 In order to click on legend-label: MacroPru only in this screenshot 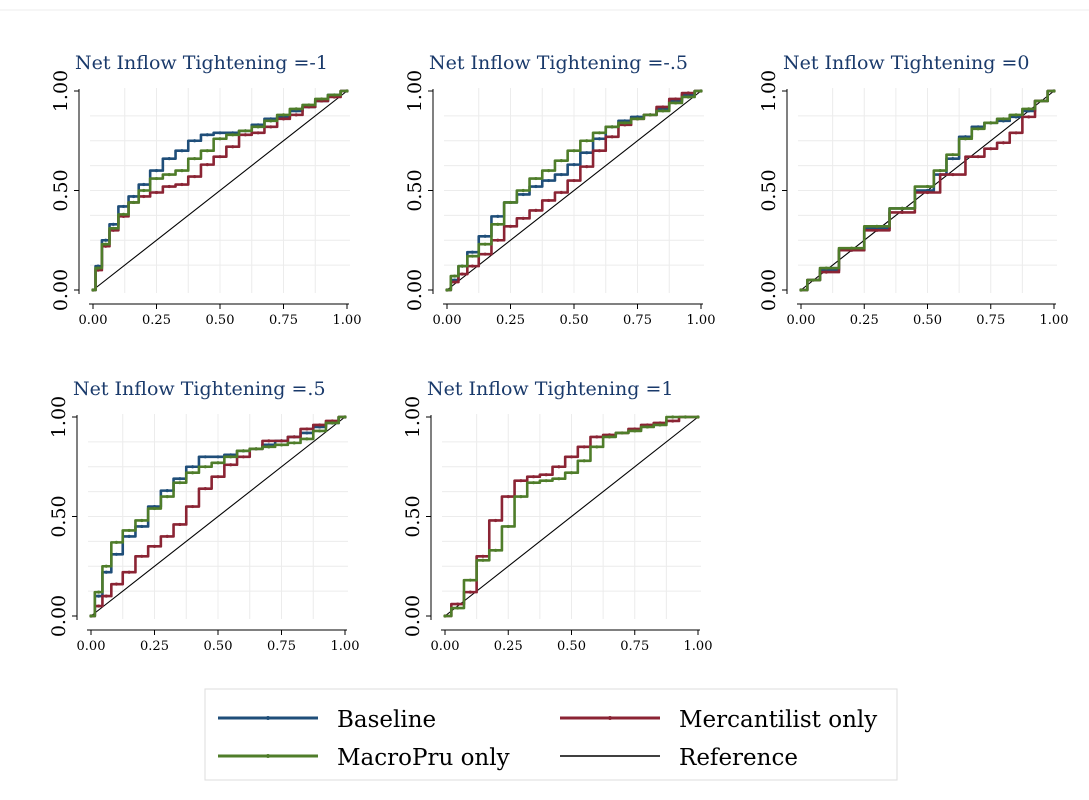, I will do `click(423, 758)`.